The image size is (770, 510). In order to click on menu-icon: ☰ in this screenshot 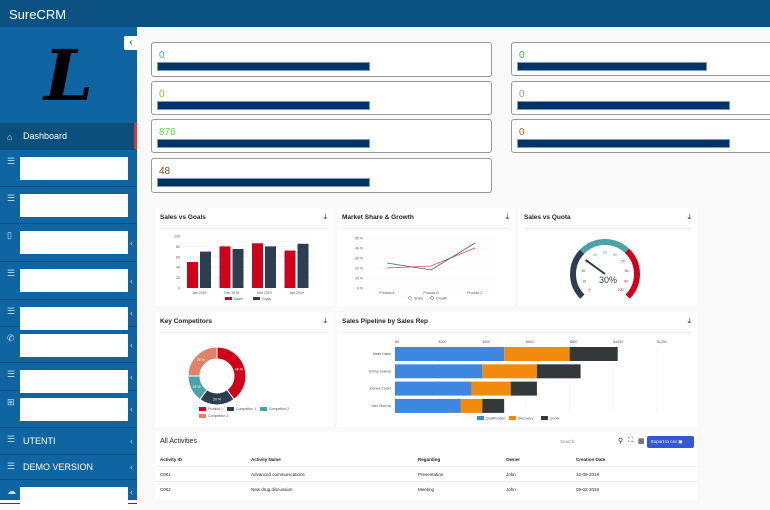, I will do `click(11, 161)`.